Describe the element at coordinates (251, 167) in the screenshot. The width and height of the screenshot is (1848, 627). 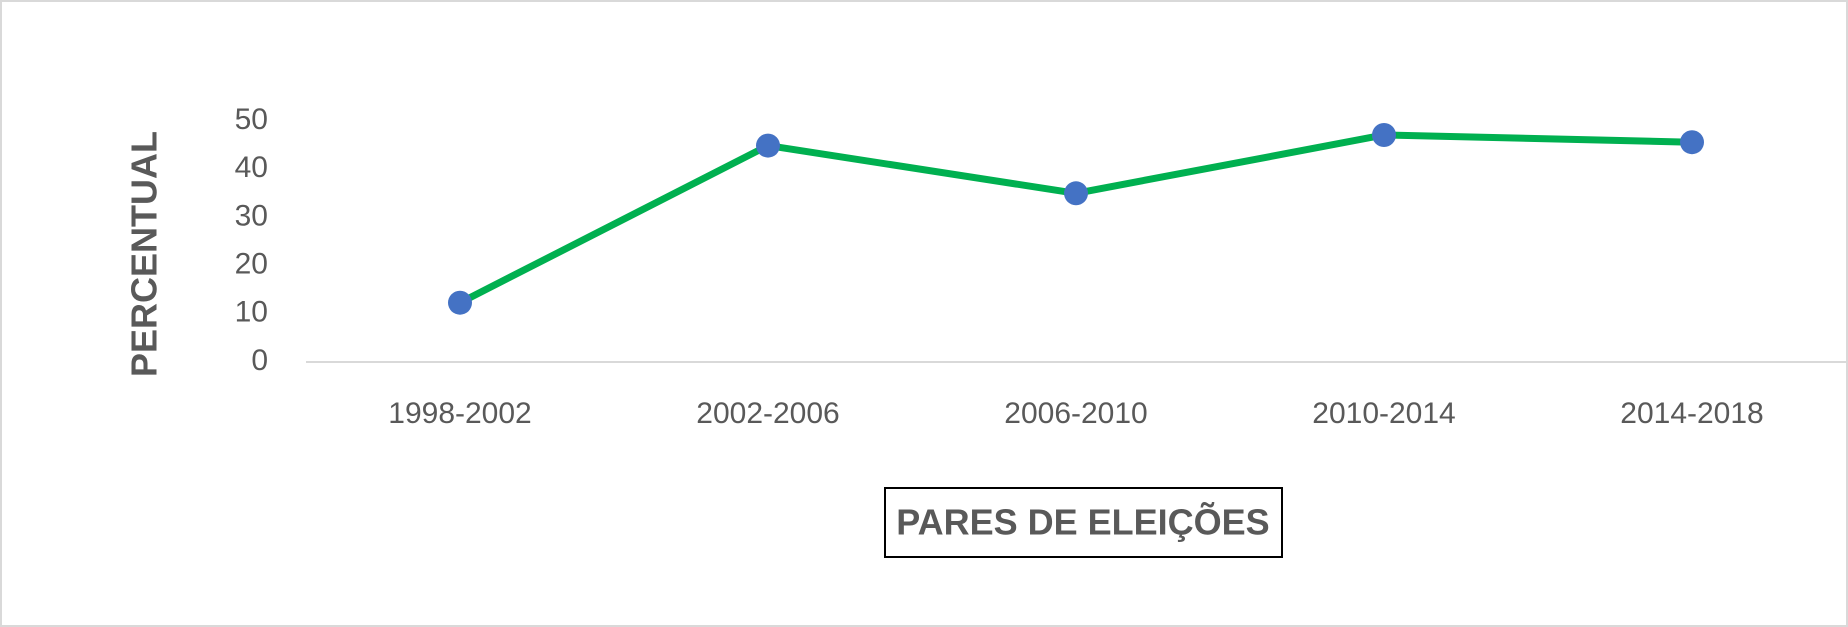
I see `y-tick-label: 40` at that location.